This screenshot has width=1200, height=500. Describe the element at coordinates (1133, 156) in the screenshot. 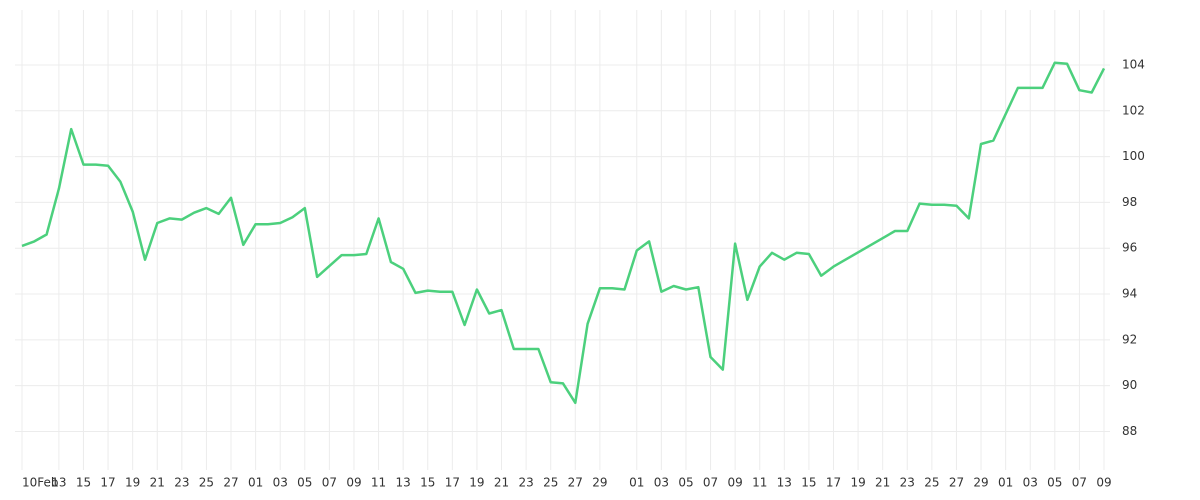

I see `y-tick-label: 100` at that location.